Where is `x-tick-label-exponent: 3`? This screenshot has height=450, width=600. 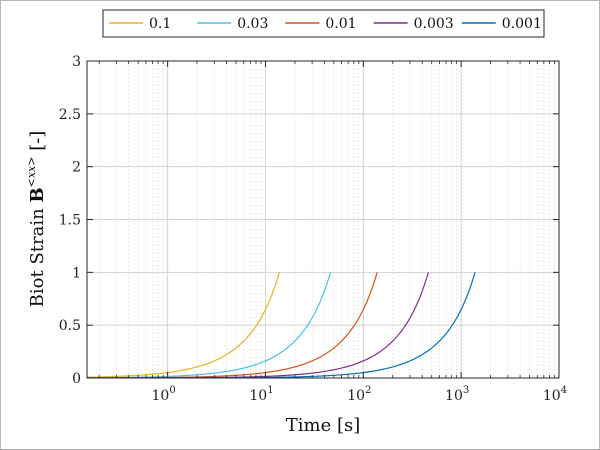 x-tick-label-exponent: 3 is located at coordinates (466, 390).